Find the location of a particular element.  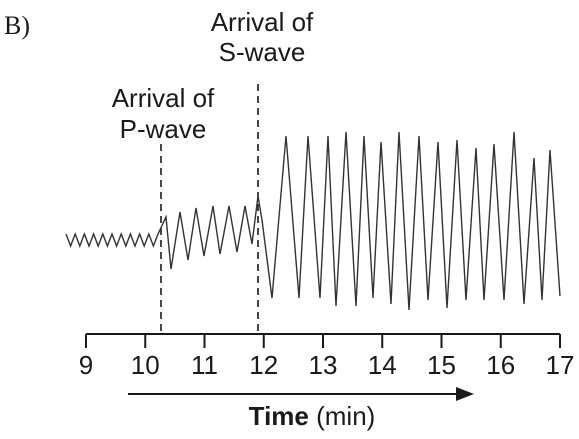

time-axis-title-space is located at coordinates (312, 416).